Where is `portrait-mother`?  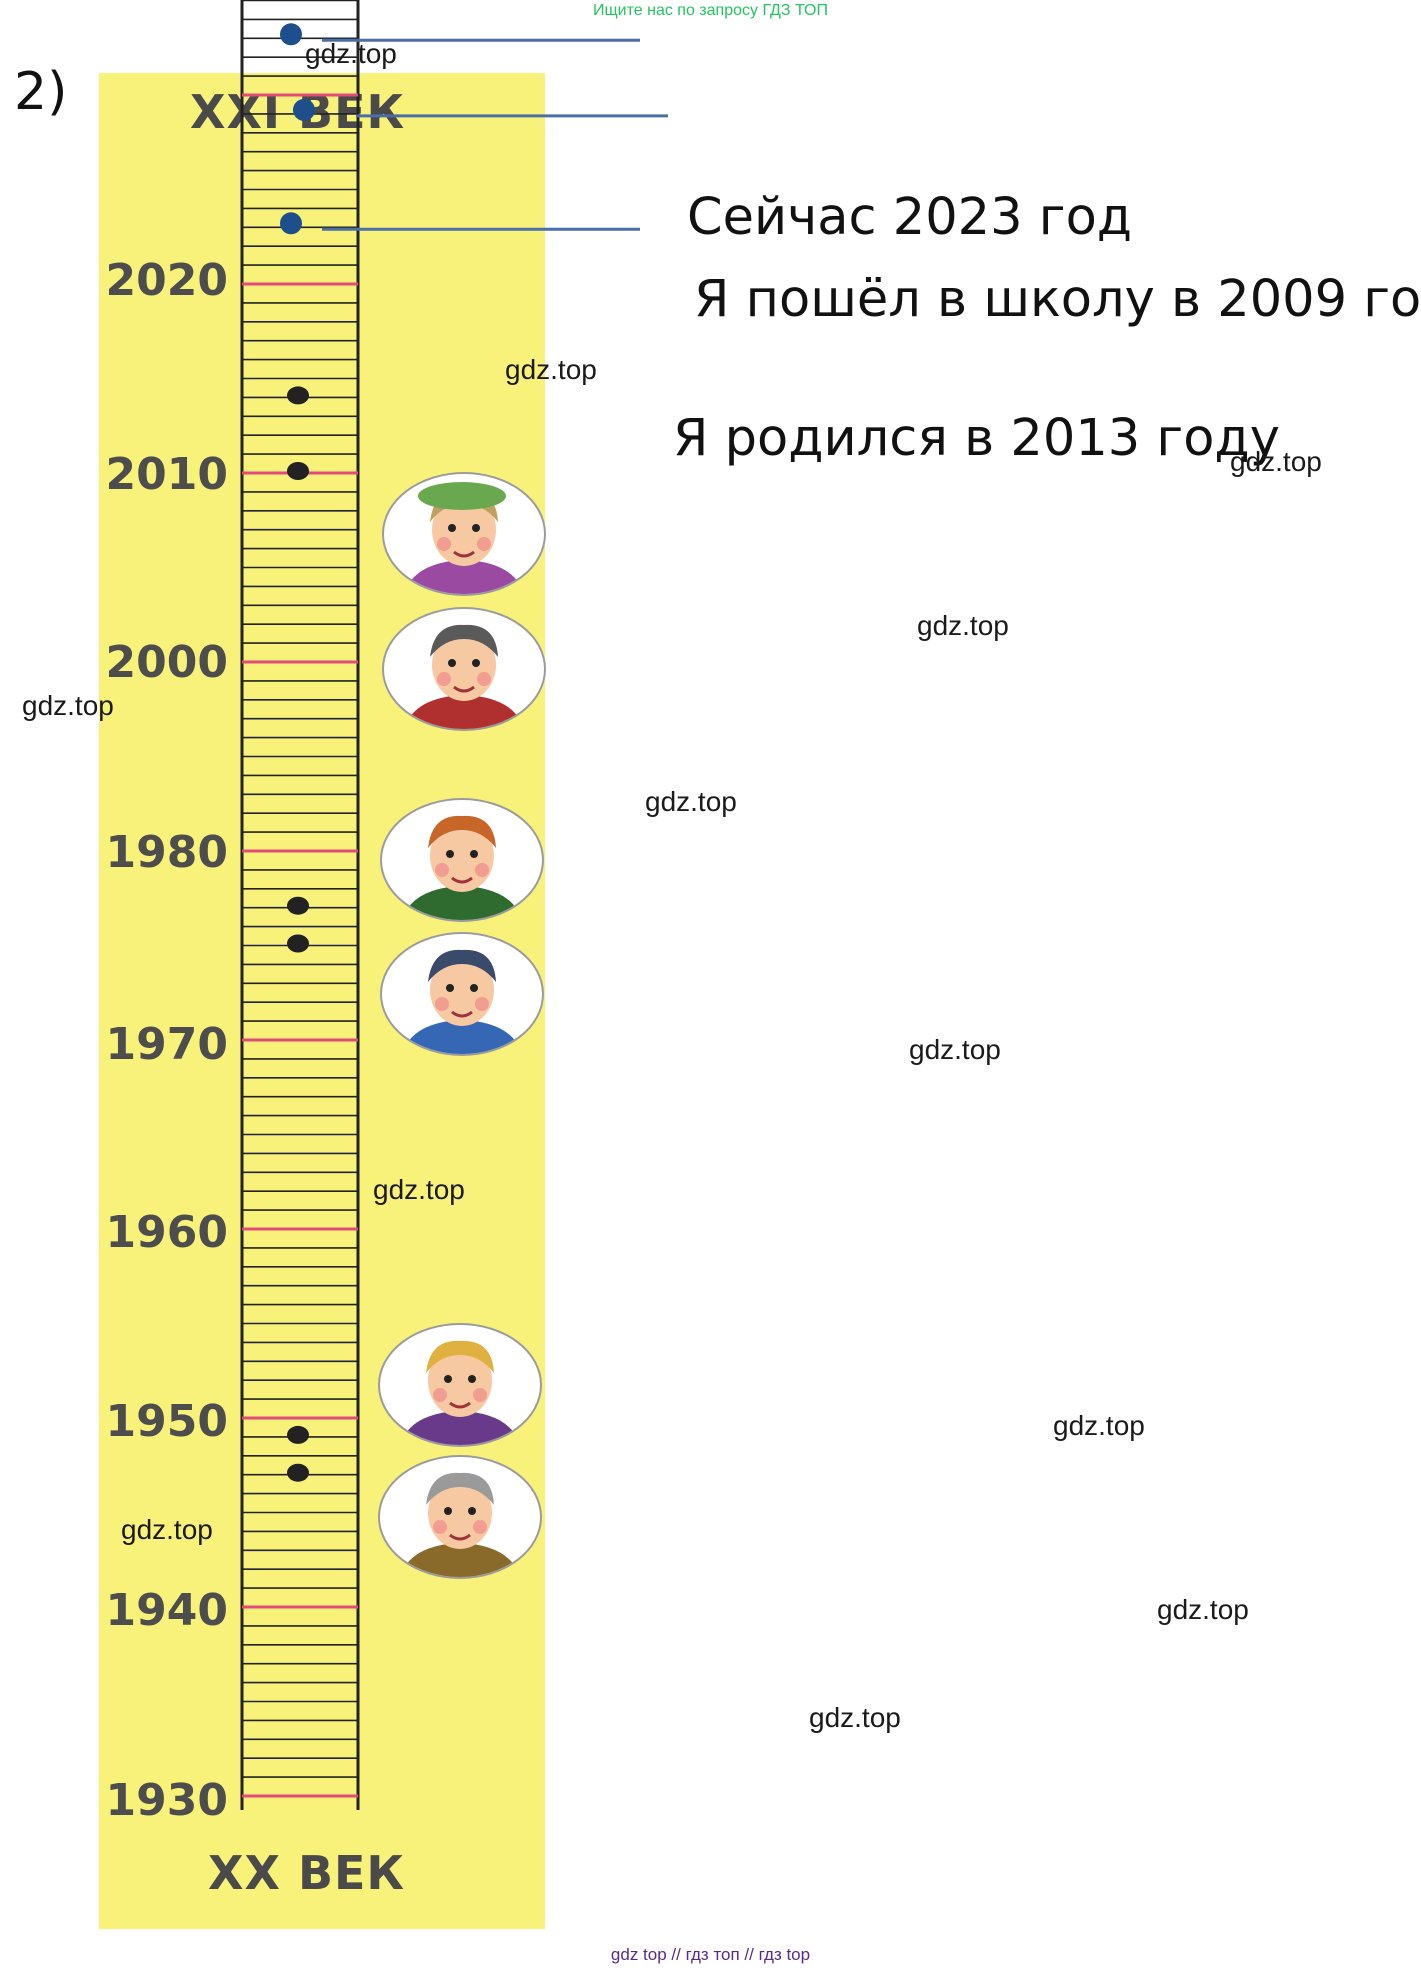
portrait-mother is located at coordinates (462, 860).